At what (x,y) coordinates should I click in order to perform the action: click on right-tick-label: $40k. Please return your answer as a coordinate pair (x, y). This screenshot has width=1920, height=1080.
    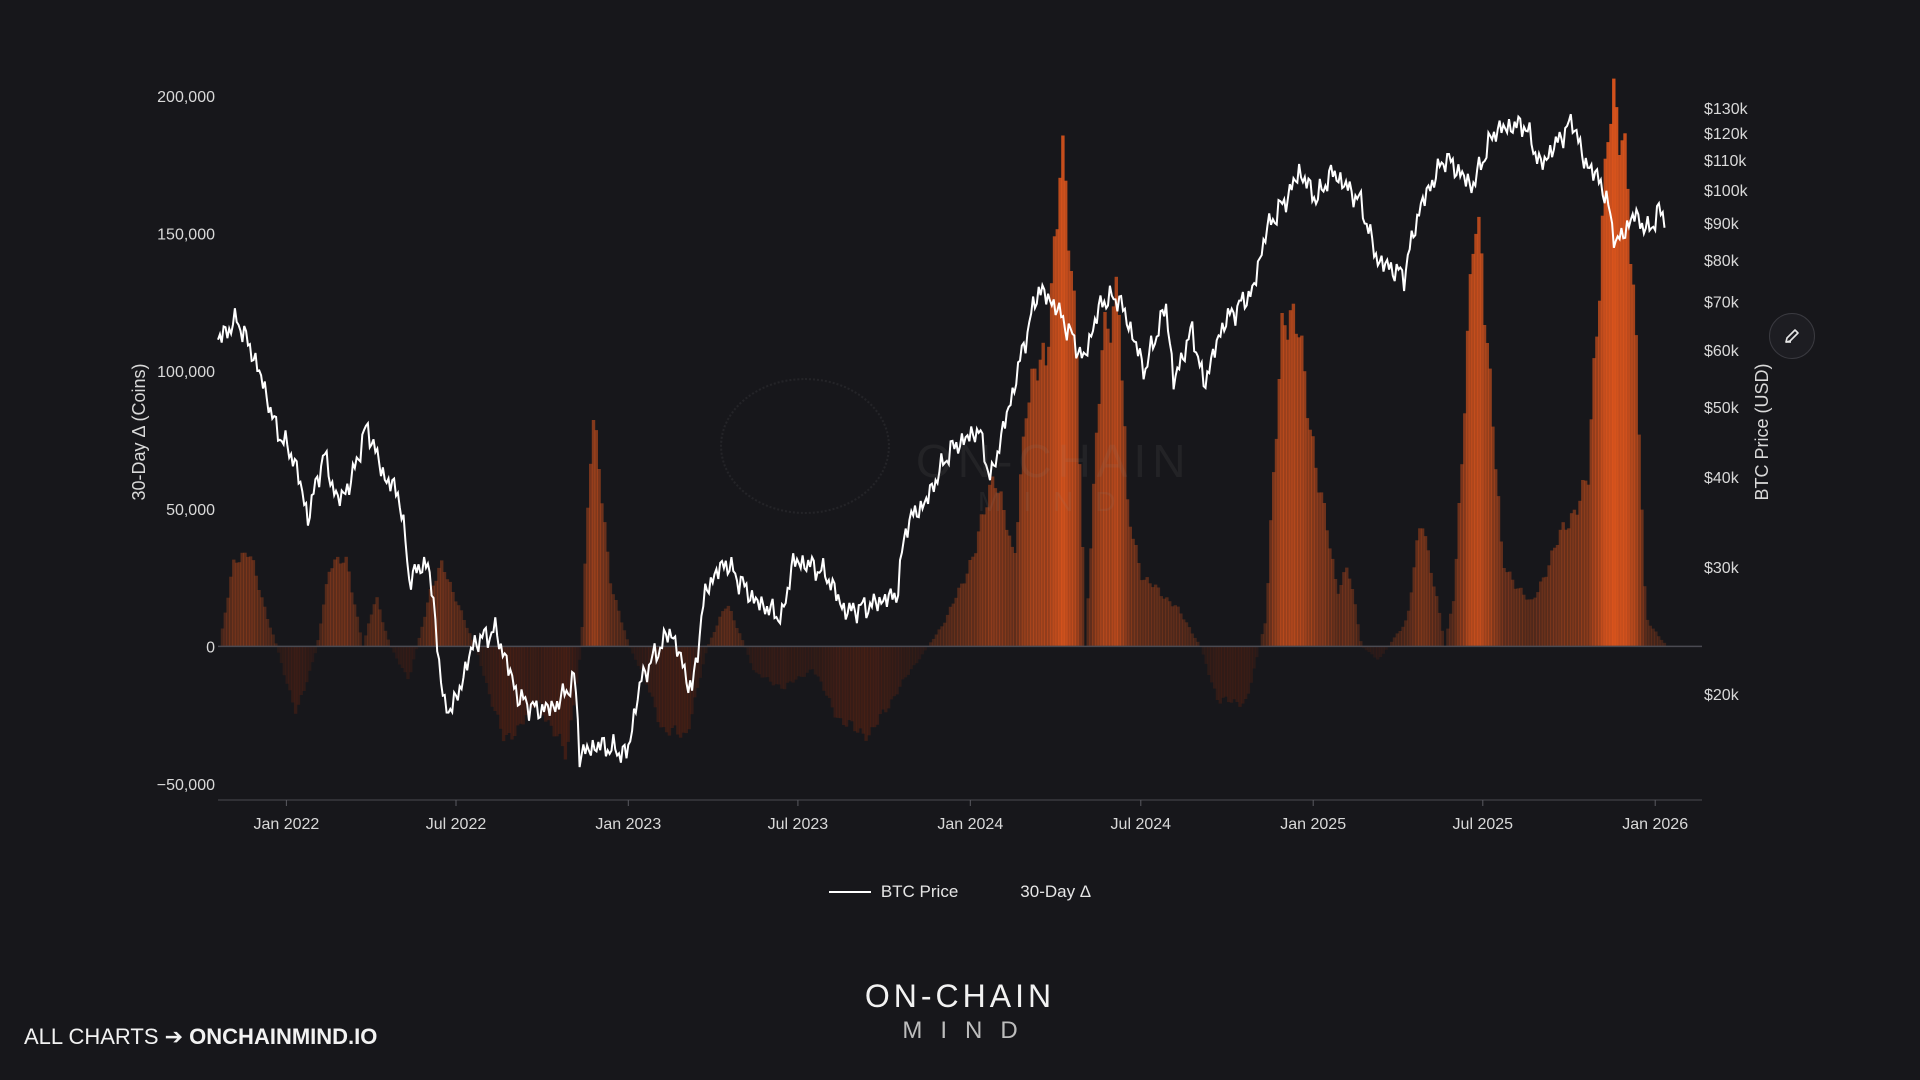
    Looking at the image, I should click on (1722, 478).